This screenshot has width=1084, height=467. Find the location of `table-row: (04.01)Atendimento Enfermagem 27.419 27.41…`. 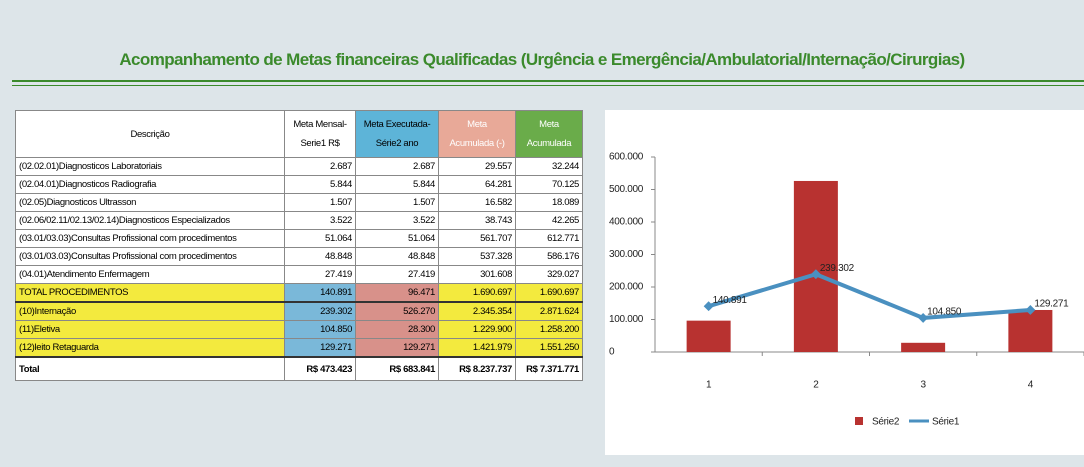

table-row: (04.01)Atendimento Enfermagem 27.419 27.41… is located at coordinates (299, 274).